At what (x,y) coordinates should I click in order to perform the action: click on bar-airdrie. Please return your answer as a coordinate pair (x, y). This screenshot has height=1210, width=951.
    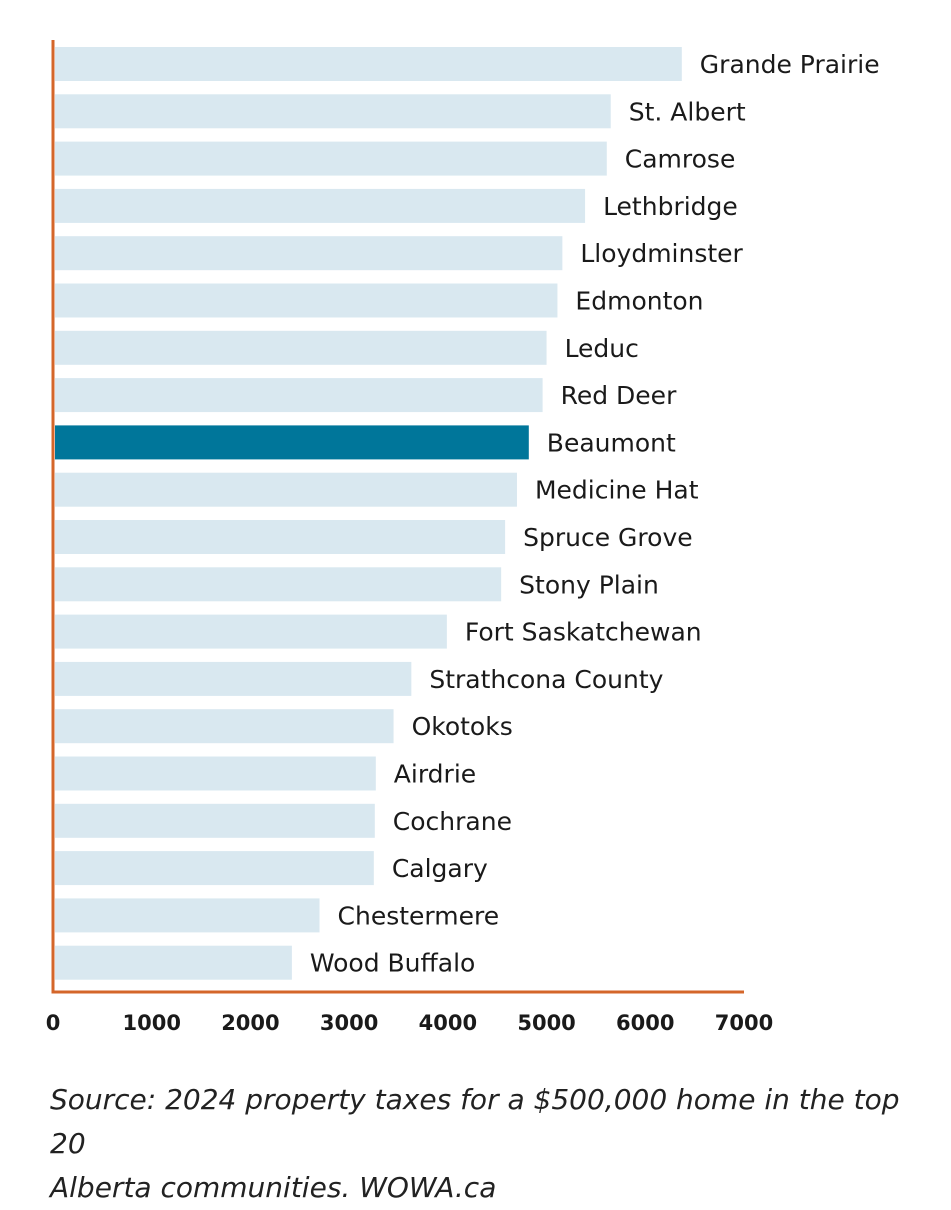
    Looking at the image, I should click on (215, 773).